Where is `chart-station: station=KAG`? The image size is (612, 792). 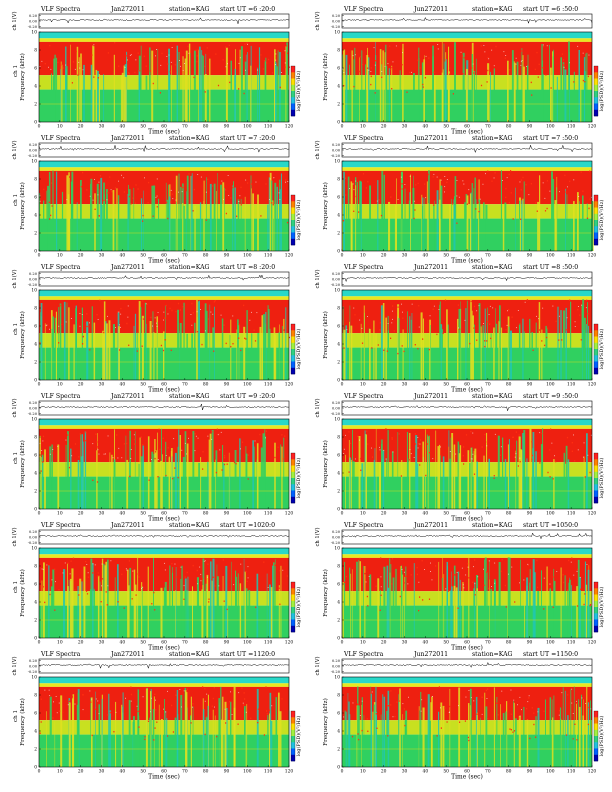 chart-station: station=KAG is located at coordinates (492, 9).